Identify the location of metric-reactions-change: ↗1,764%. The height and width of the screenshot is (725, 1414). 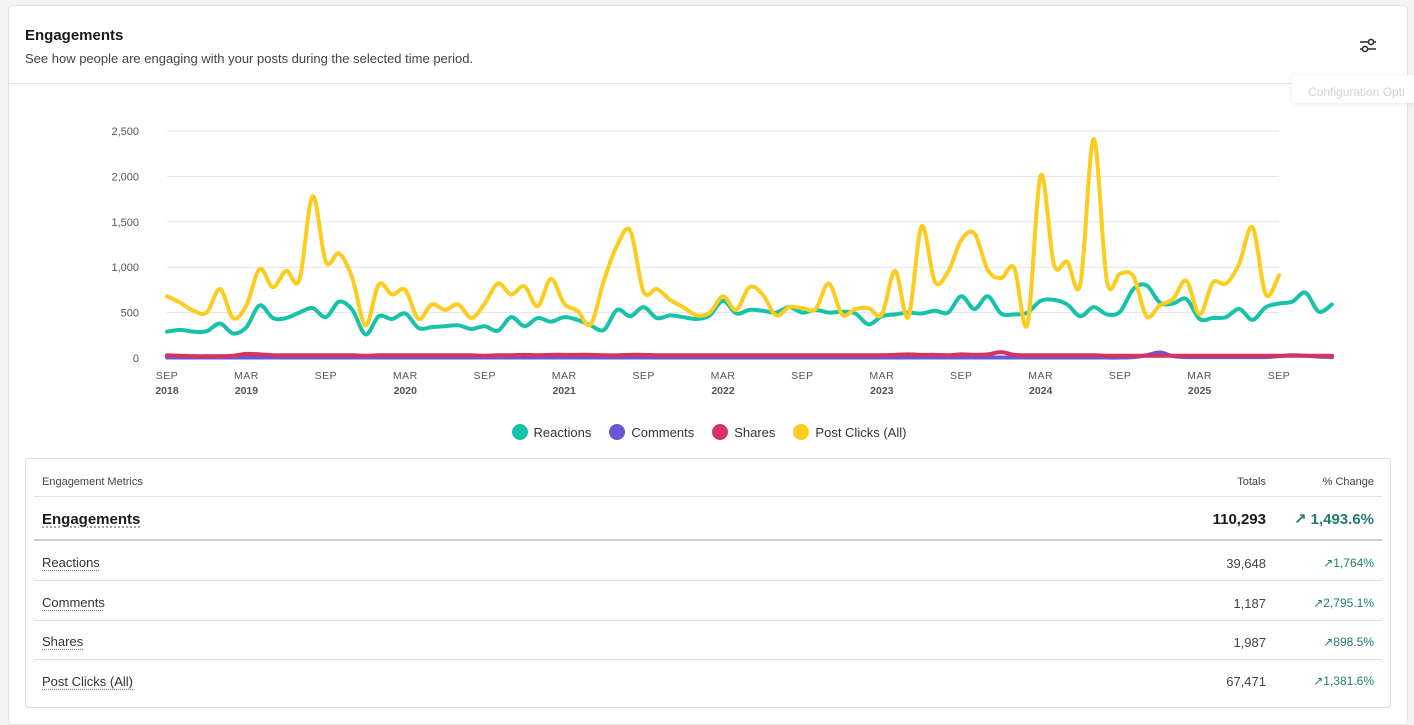
(1348, 563).